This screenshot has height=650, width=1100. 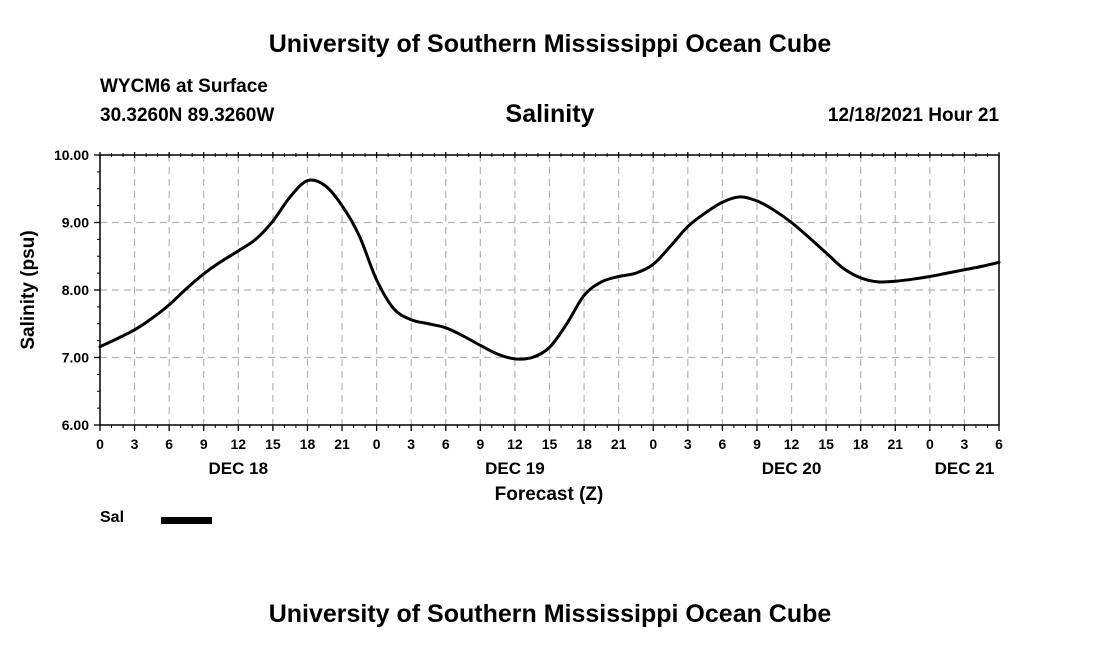 What do you see at coordinates (75, 425) in the screenshot?
I see `y-tick-label: 6.00` at bounding box center [75, 425].